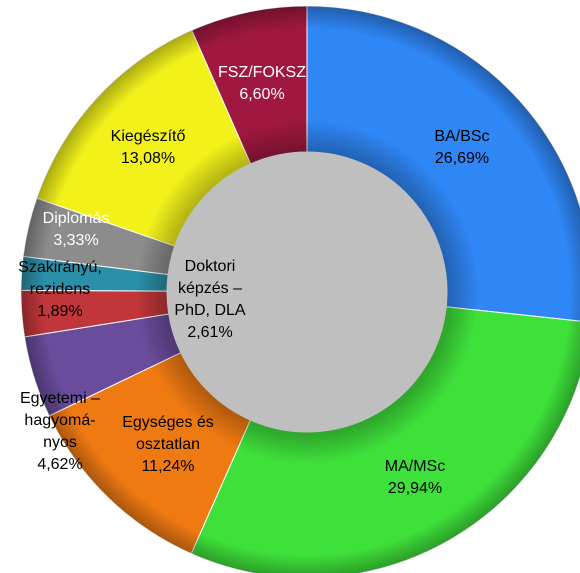  Describe the element at coordinates (415, 488) in the screenshot. I see `value-label: 29,94%` at that location.